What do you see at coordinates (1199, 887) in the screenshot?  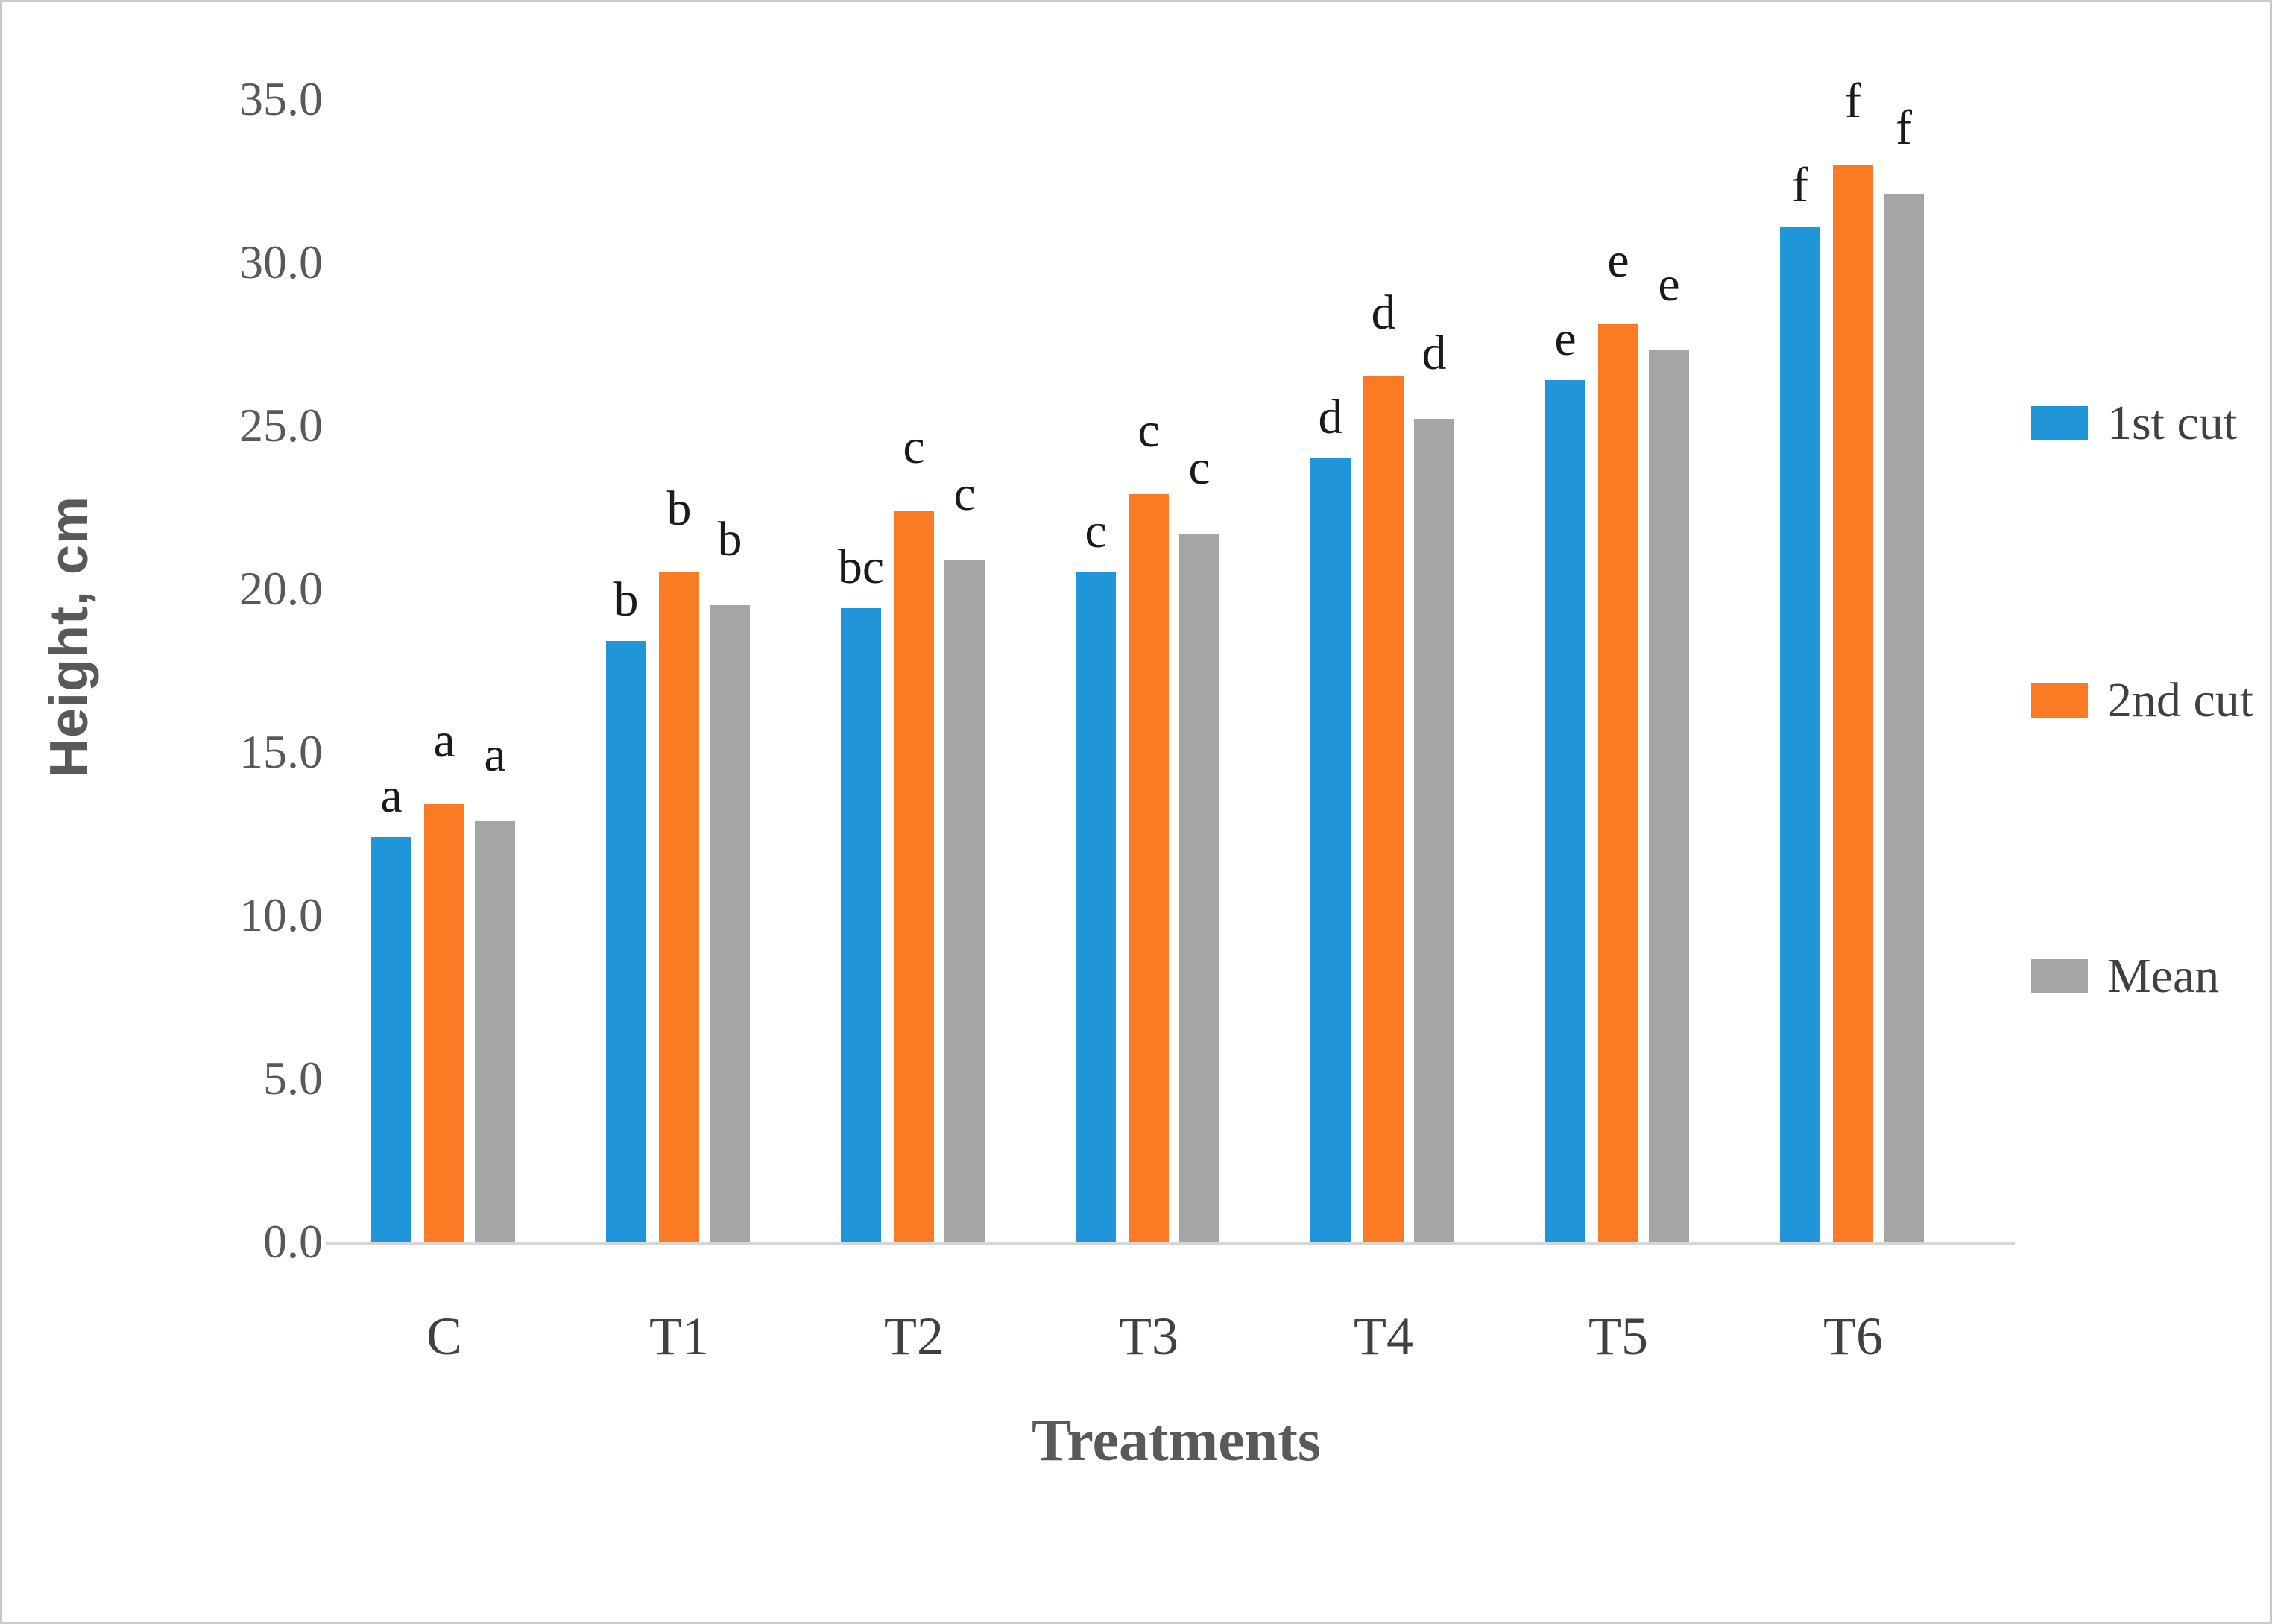 I see `bar-mean-T3` at bounding box center [1199, 887].